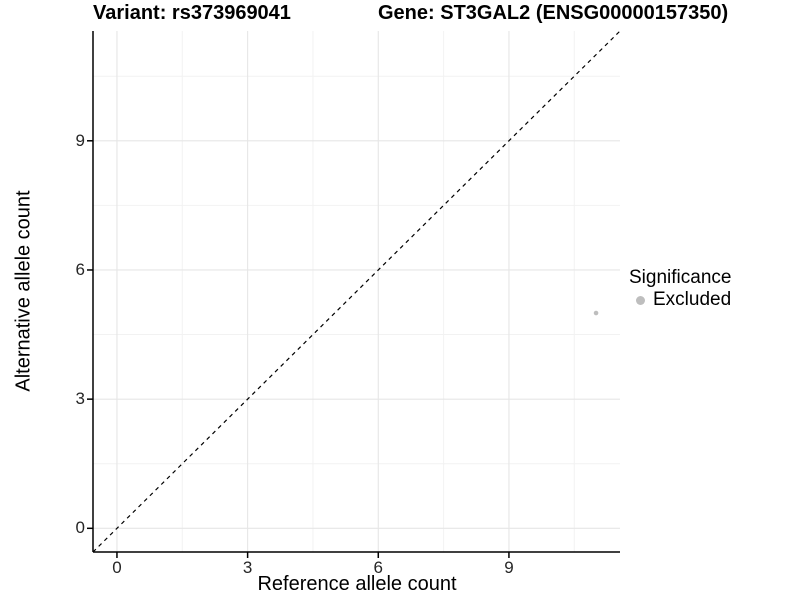 This screenshot has width=800, height=600. What do you see at coordinates (640, 300) in the screenshot?
I see `legend-point-swatch` at bounding box center [640, 300].